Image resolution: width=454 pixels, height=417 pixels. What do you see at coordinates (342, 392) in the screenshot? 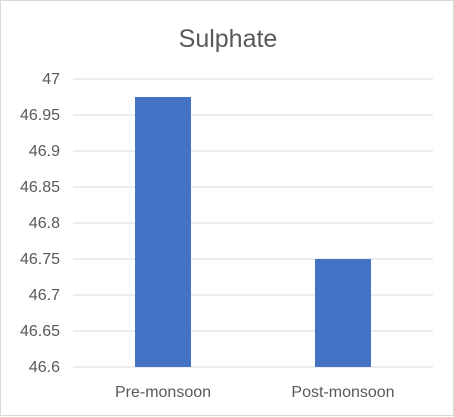
I see `x-category-label: Post-monsoon` at bounding box center [342, 392].